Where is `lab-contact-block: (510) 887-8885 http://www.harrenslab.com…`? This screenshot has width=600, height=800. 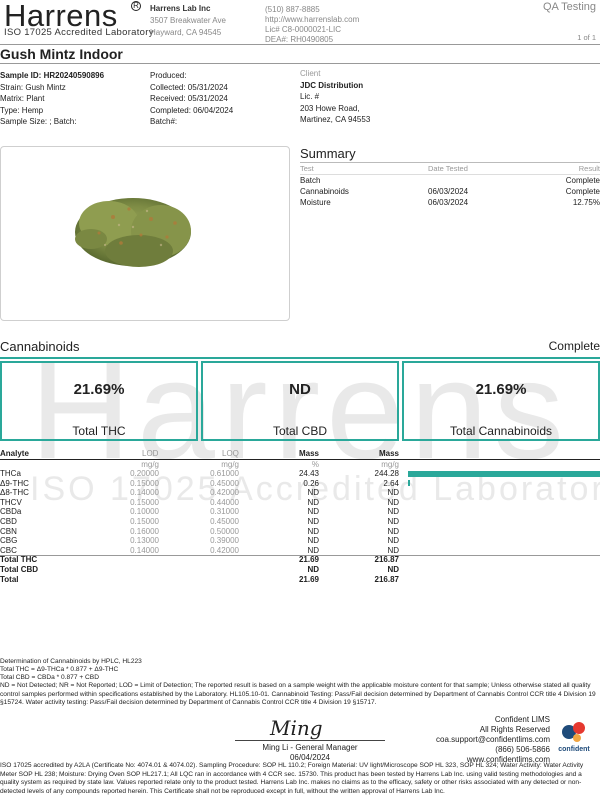 lab-contact-block: (510) 887-8885 http://www.harrenslab.com… is located at coordinates (312, 25).